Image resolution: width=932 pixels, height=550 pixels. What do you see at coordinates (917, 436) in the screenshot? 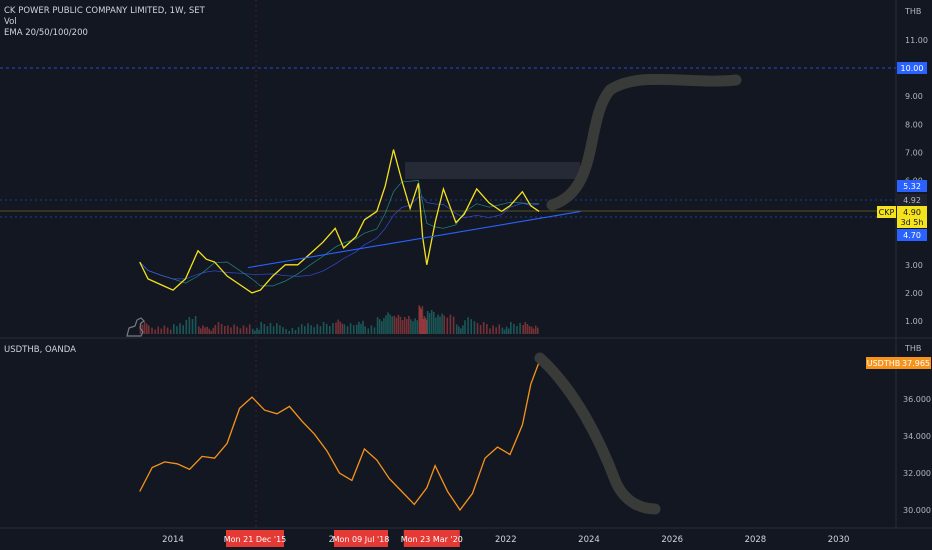
I see `usdthb-tick-label: 34.000` at bounding box center [917, 436].